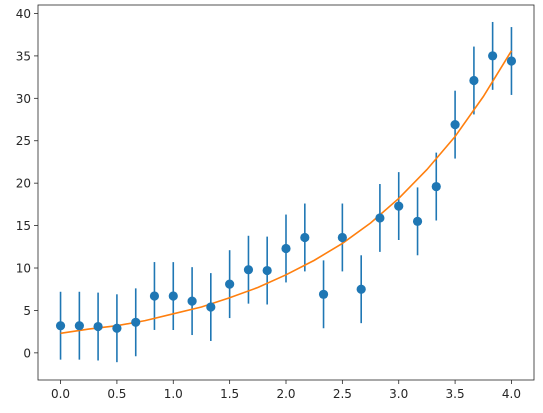 This screenshot has width=543, height=413. I want to click on x-axis-ticks: 0.0 0.5 1.0 1.5 2.0 2.5 3.0 3.5 4.0, so click(286, 390).